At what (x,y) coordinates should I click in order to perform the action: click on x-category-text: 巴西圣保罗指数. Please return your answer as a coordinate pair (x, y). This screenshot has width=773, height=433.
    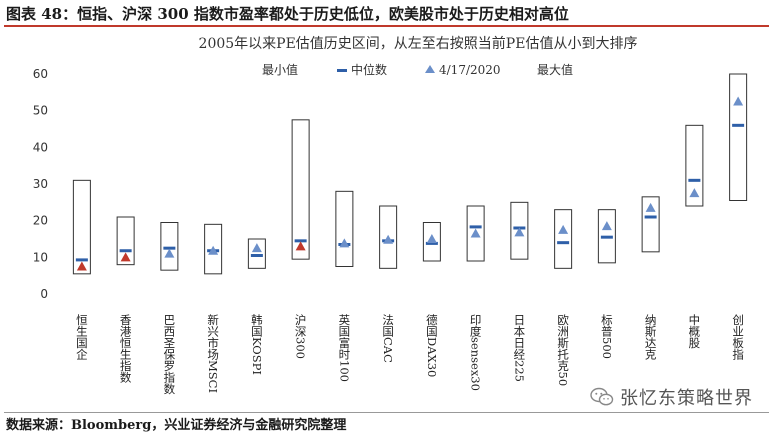
    Looking at the image, I should click on (169, 354).